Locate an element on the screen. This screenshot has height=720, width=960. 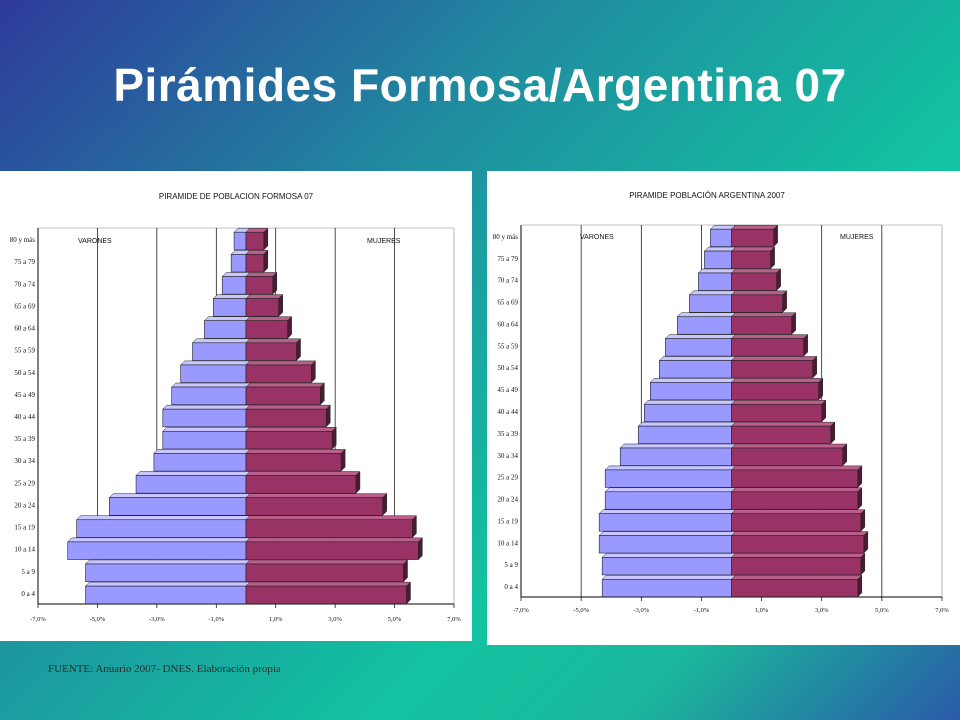
chart-title: PIRAMIDE POBLACIÓN ARGENTINA 2007 is located at coordinates (707, 195).